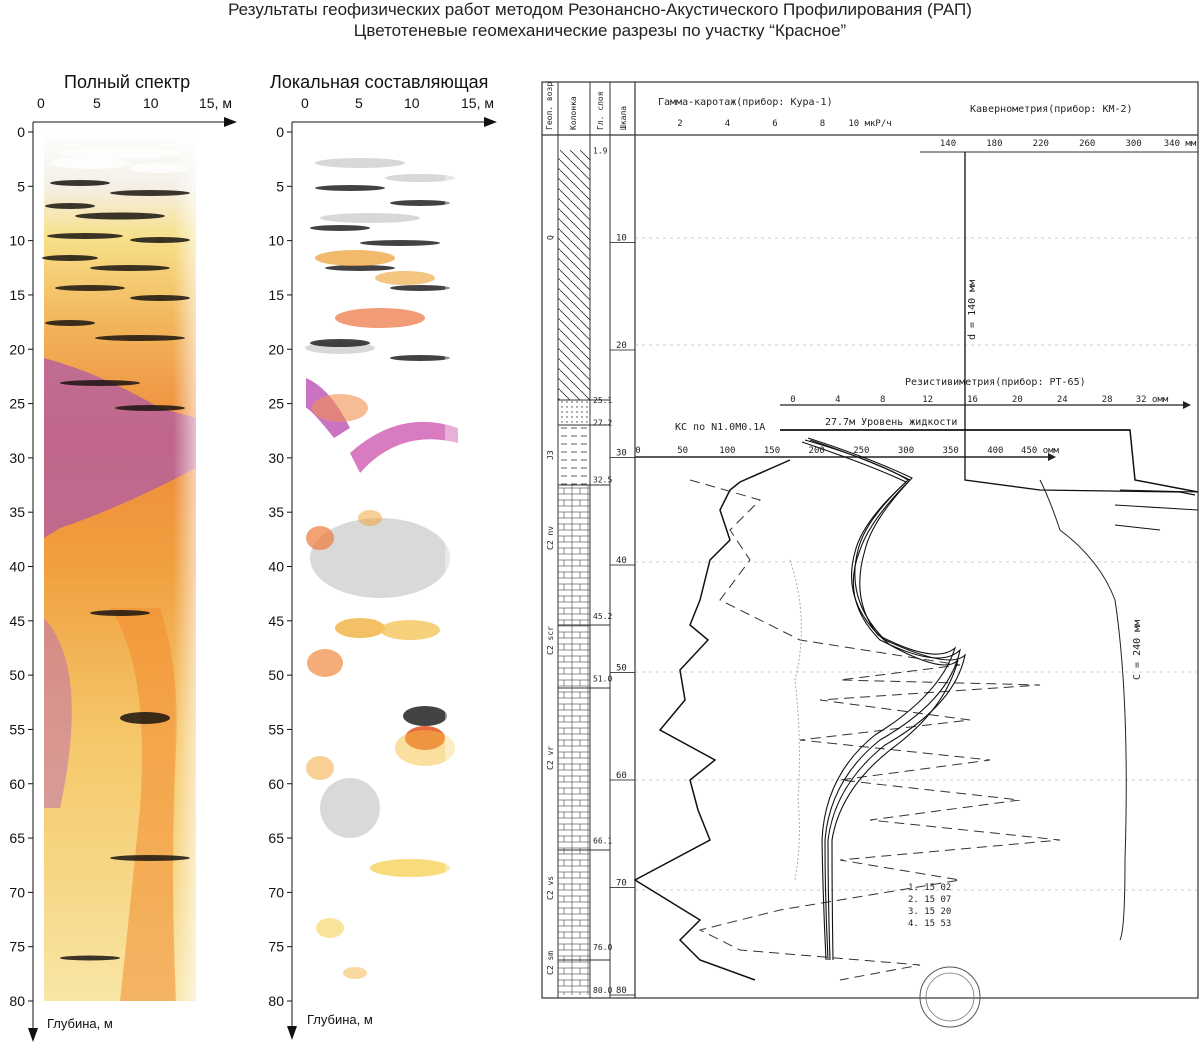 The height and width of the screenshot is (1044, 1200). I want to click on scale-tick-label: 28, so click(1107, 400).